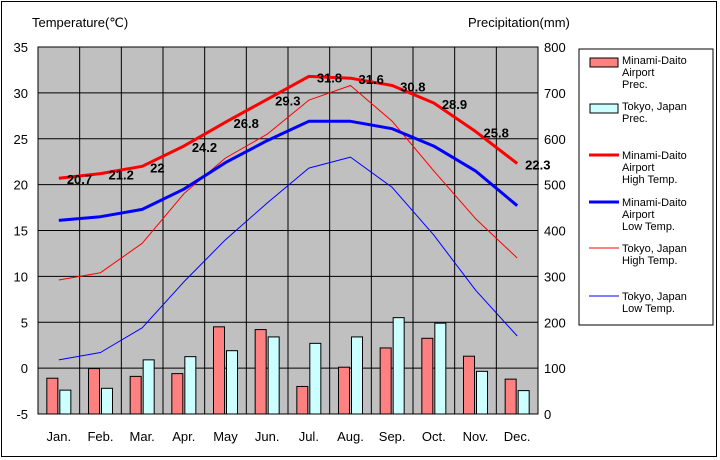 The height and width of the screenshot is (460, 720). I want to click on y-right-tick-label: 300, so click(555, 276).